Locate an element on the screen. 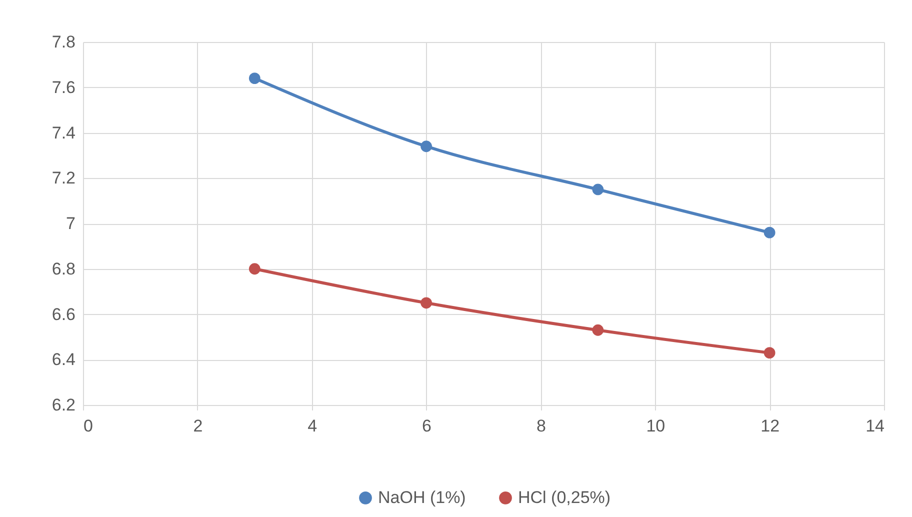  x-tick-label: 10 is located at coordinates (656, 426).